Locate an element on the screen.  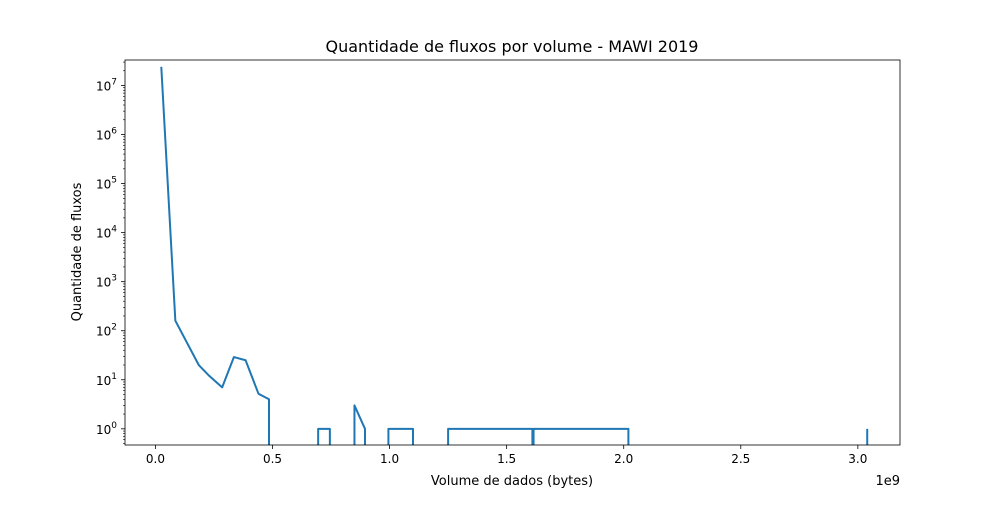
x-tick-label: 3.0 is located at coordinates (857, 459).